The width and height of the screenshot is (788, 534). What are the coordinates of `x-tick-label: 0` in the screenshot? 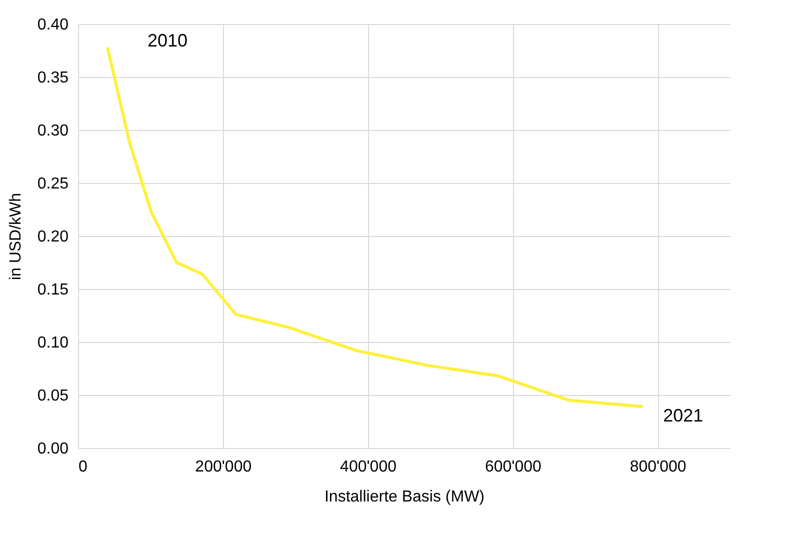 It's located at (83, 467).